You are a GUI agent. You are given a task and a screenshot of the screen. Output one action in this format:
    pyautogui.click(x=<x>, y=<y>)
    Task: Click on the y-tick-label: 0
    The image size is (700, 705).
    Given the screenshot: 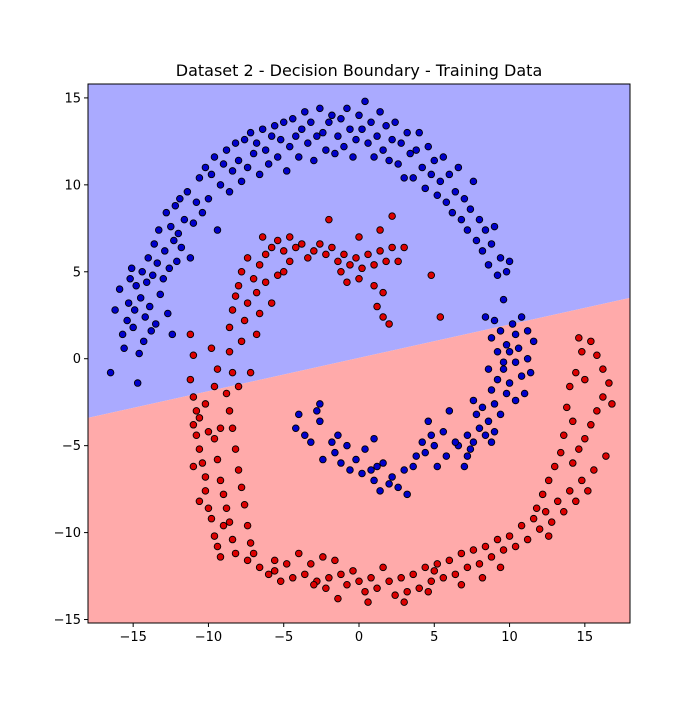 What is the action you would take?
    pyautogui.click(x=77, y=359)
    